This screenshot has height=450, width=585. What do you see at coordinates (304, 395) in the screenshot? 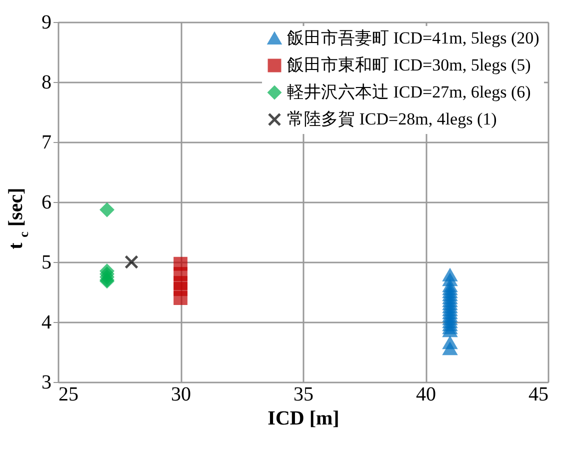
I see `x-tick-label: 35` at bounding box center [304, 395].